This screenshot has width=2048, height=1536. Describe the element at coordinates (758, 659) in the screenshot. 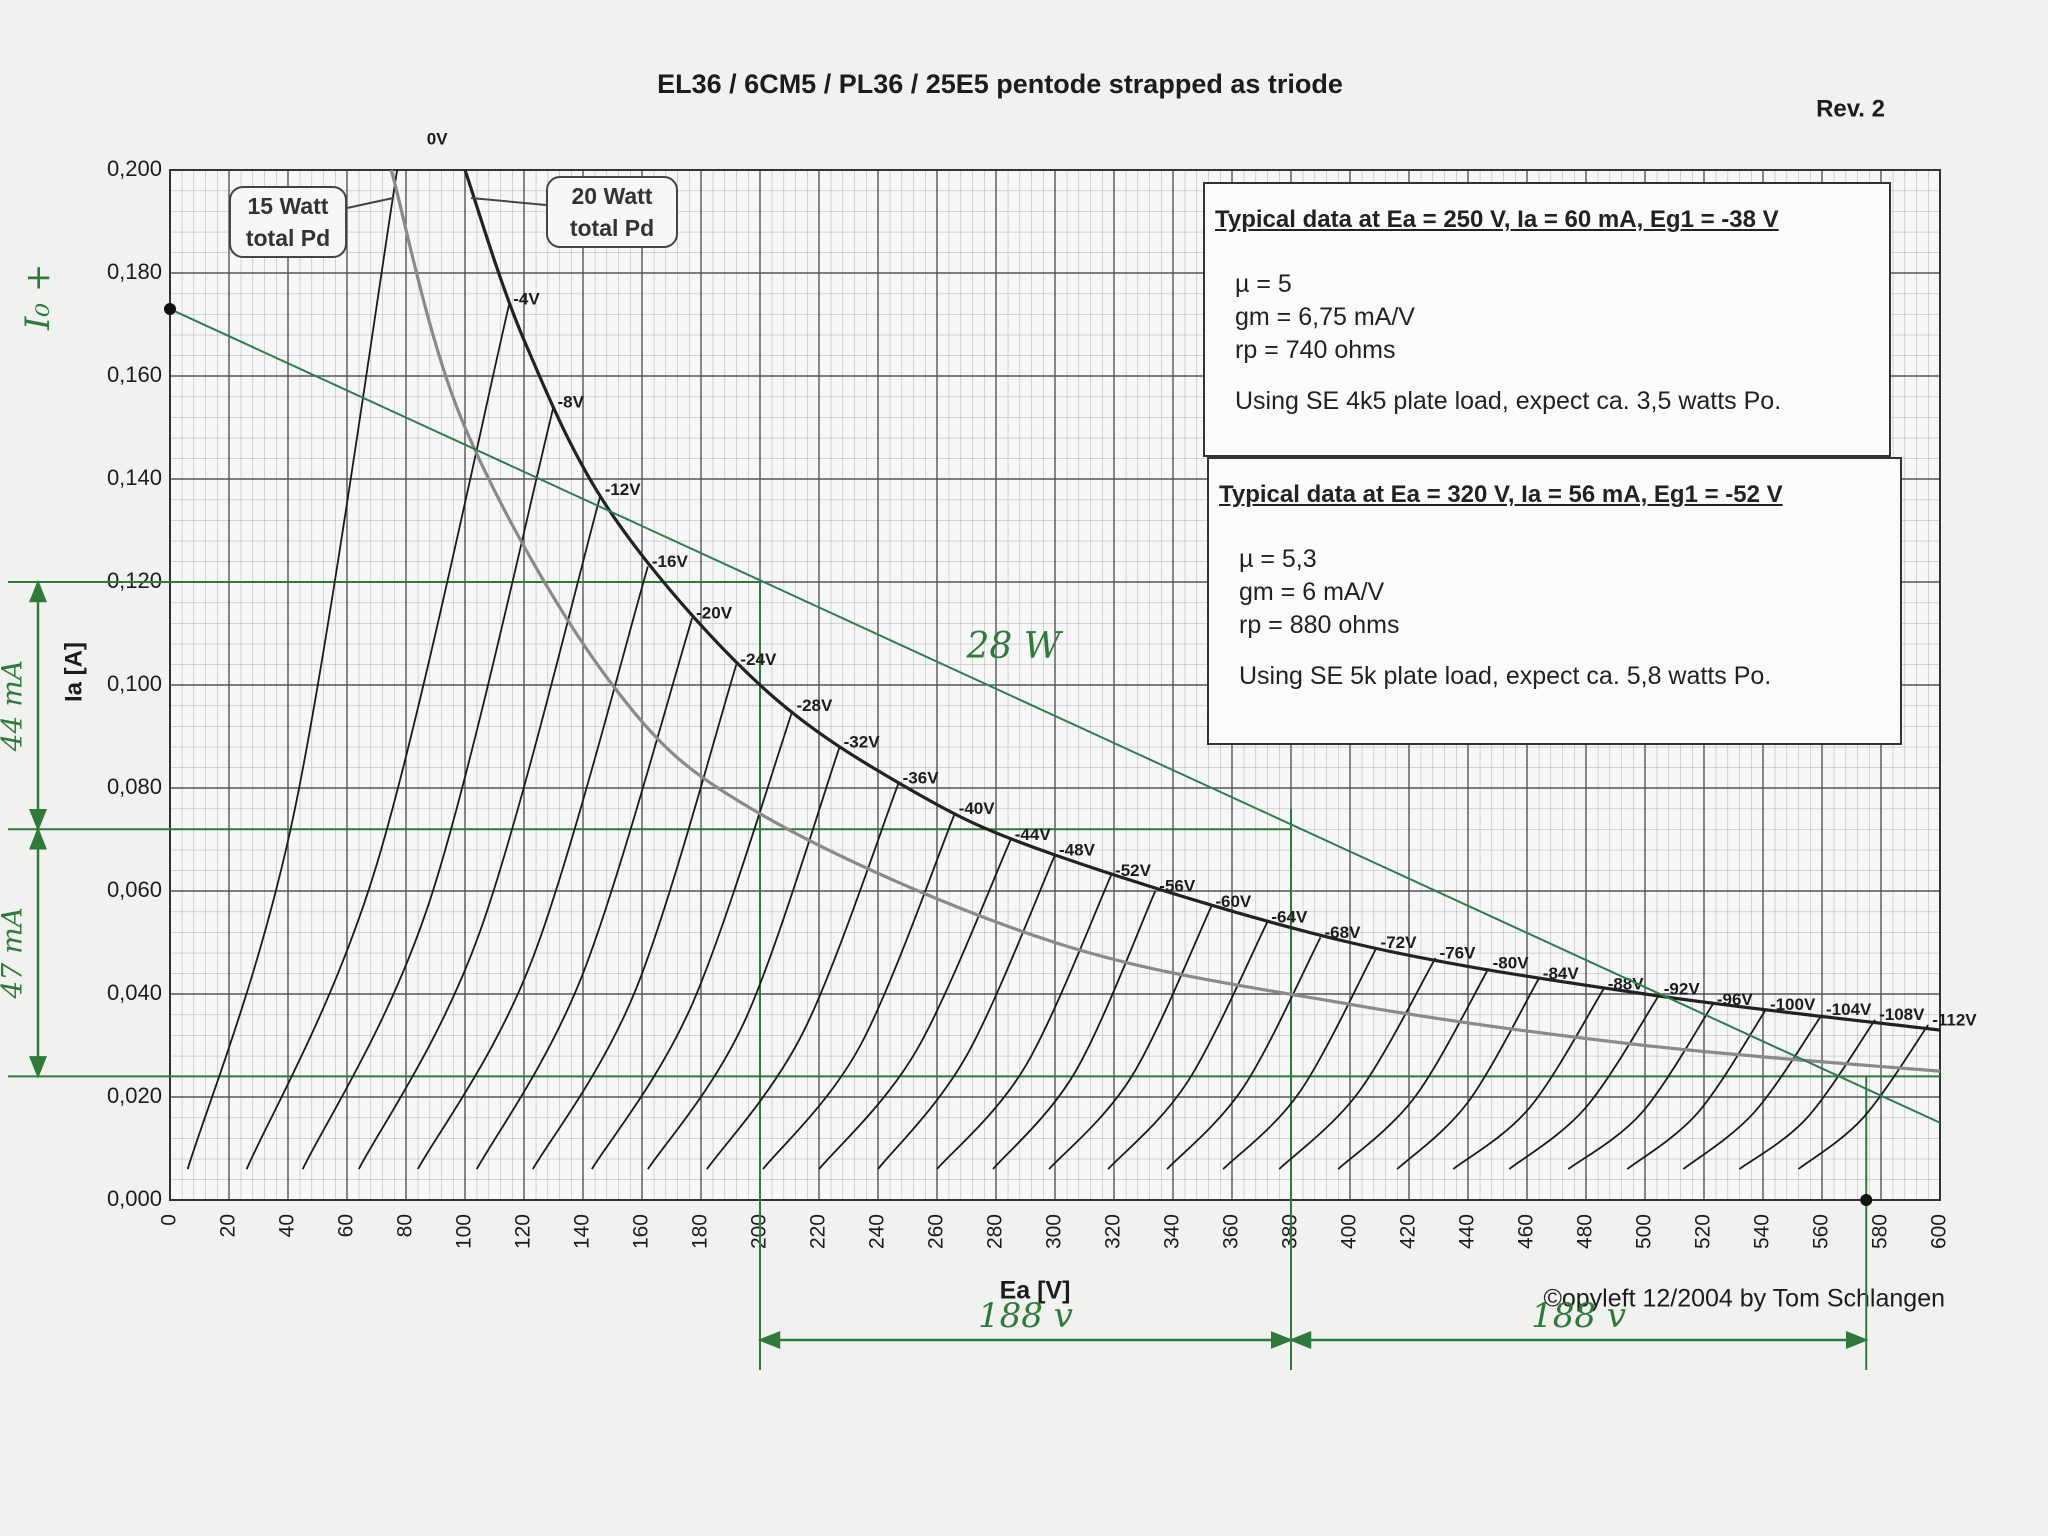

I see `curve-label: -24V` at that location.